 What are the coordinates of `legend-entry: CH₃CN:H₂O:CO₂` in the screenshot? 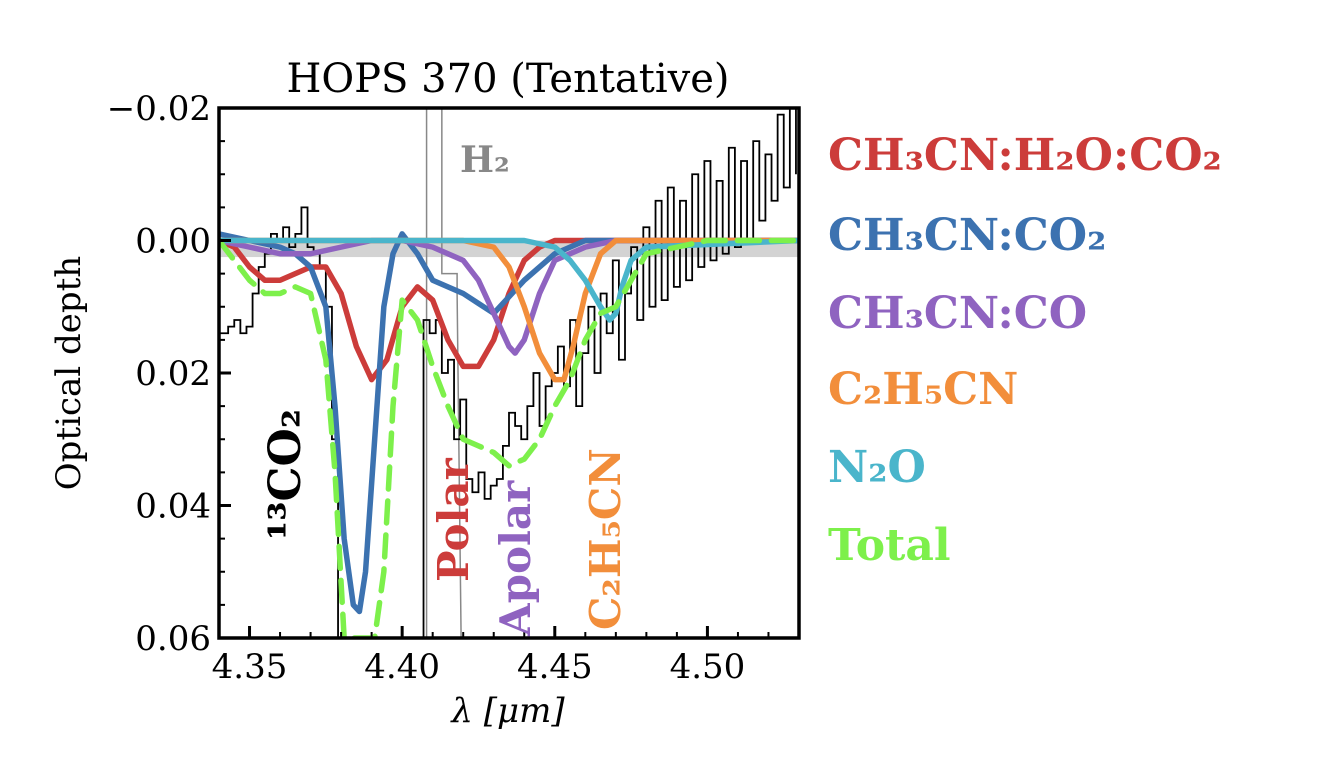 It's located at (1025, 155).